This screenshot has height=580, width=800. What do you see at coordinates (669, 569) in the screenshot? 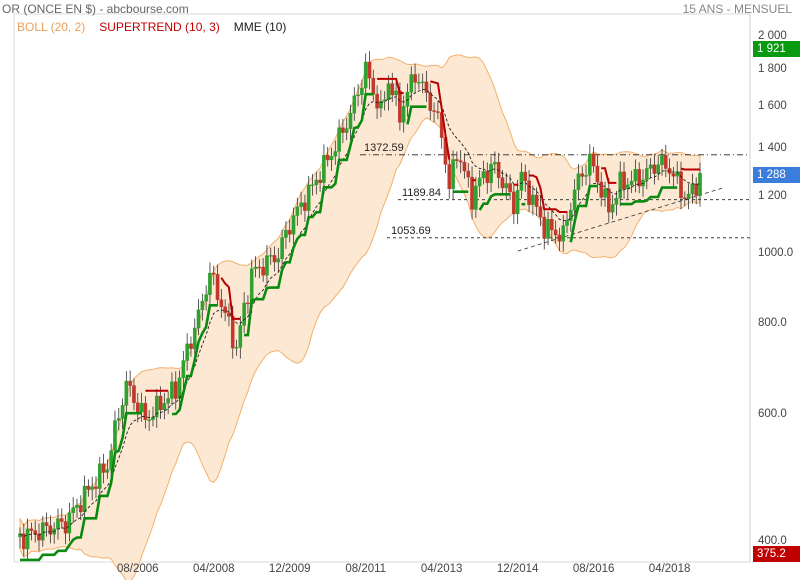
I see `x-tick-label: 04/2018` at bounding box center [669, 569].